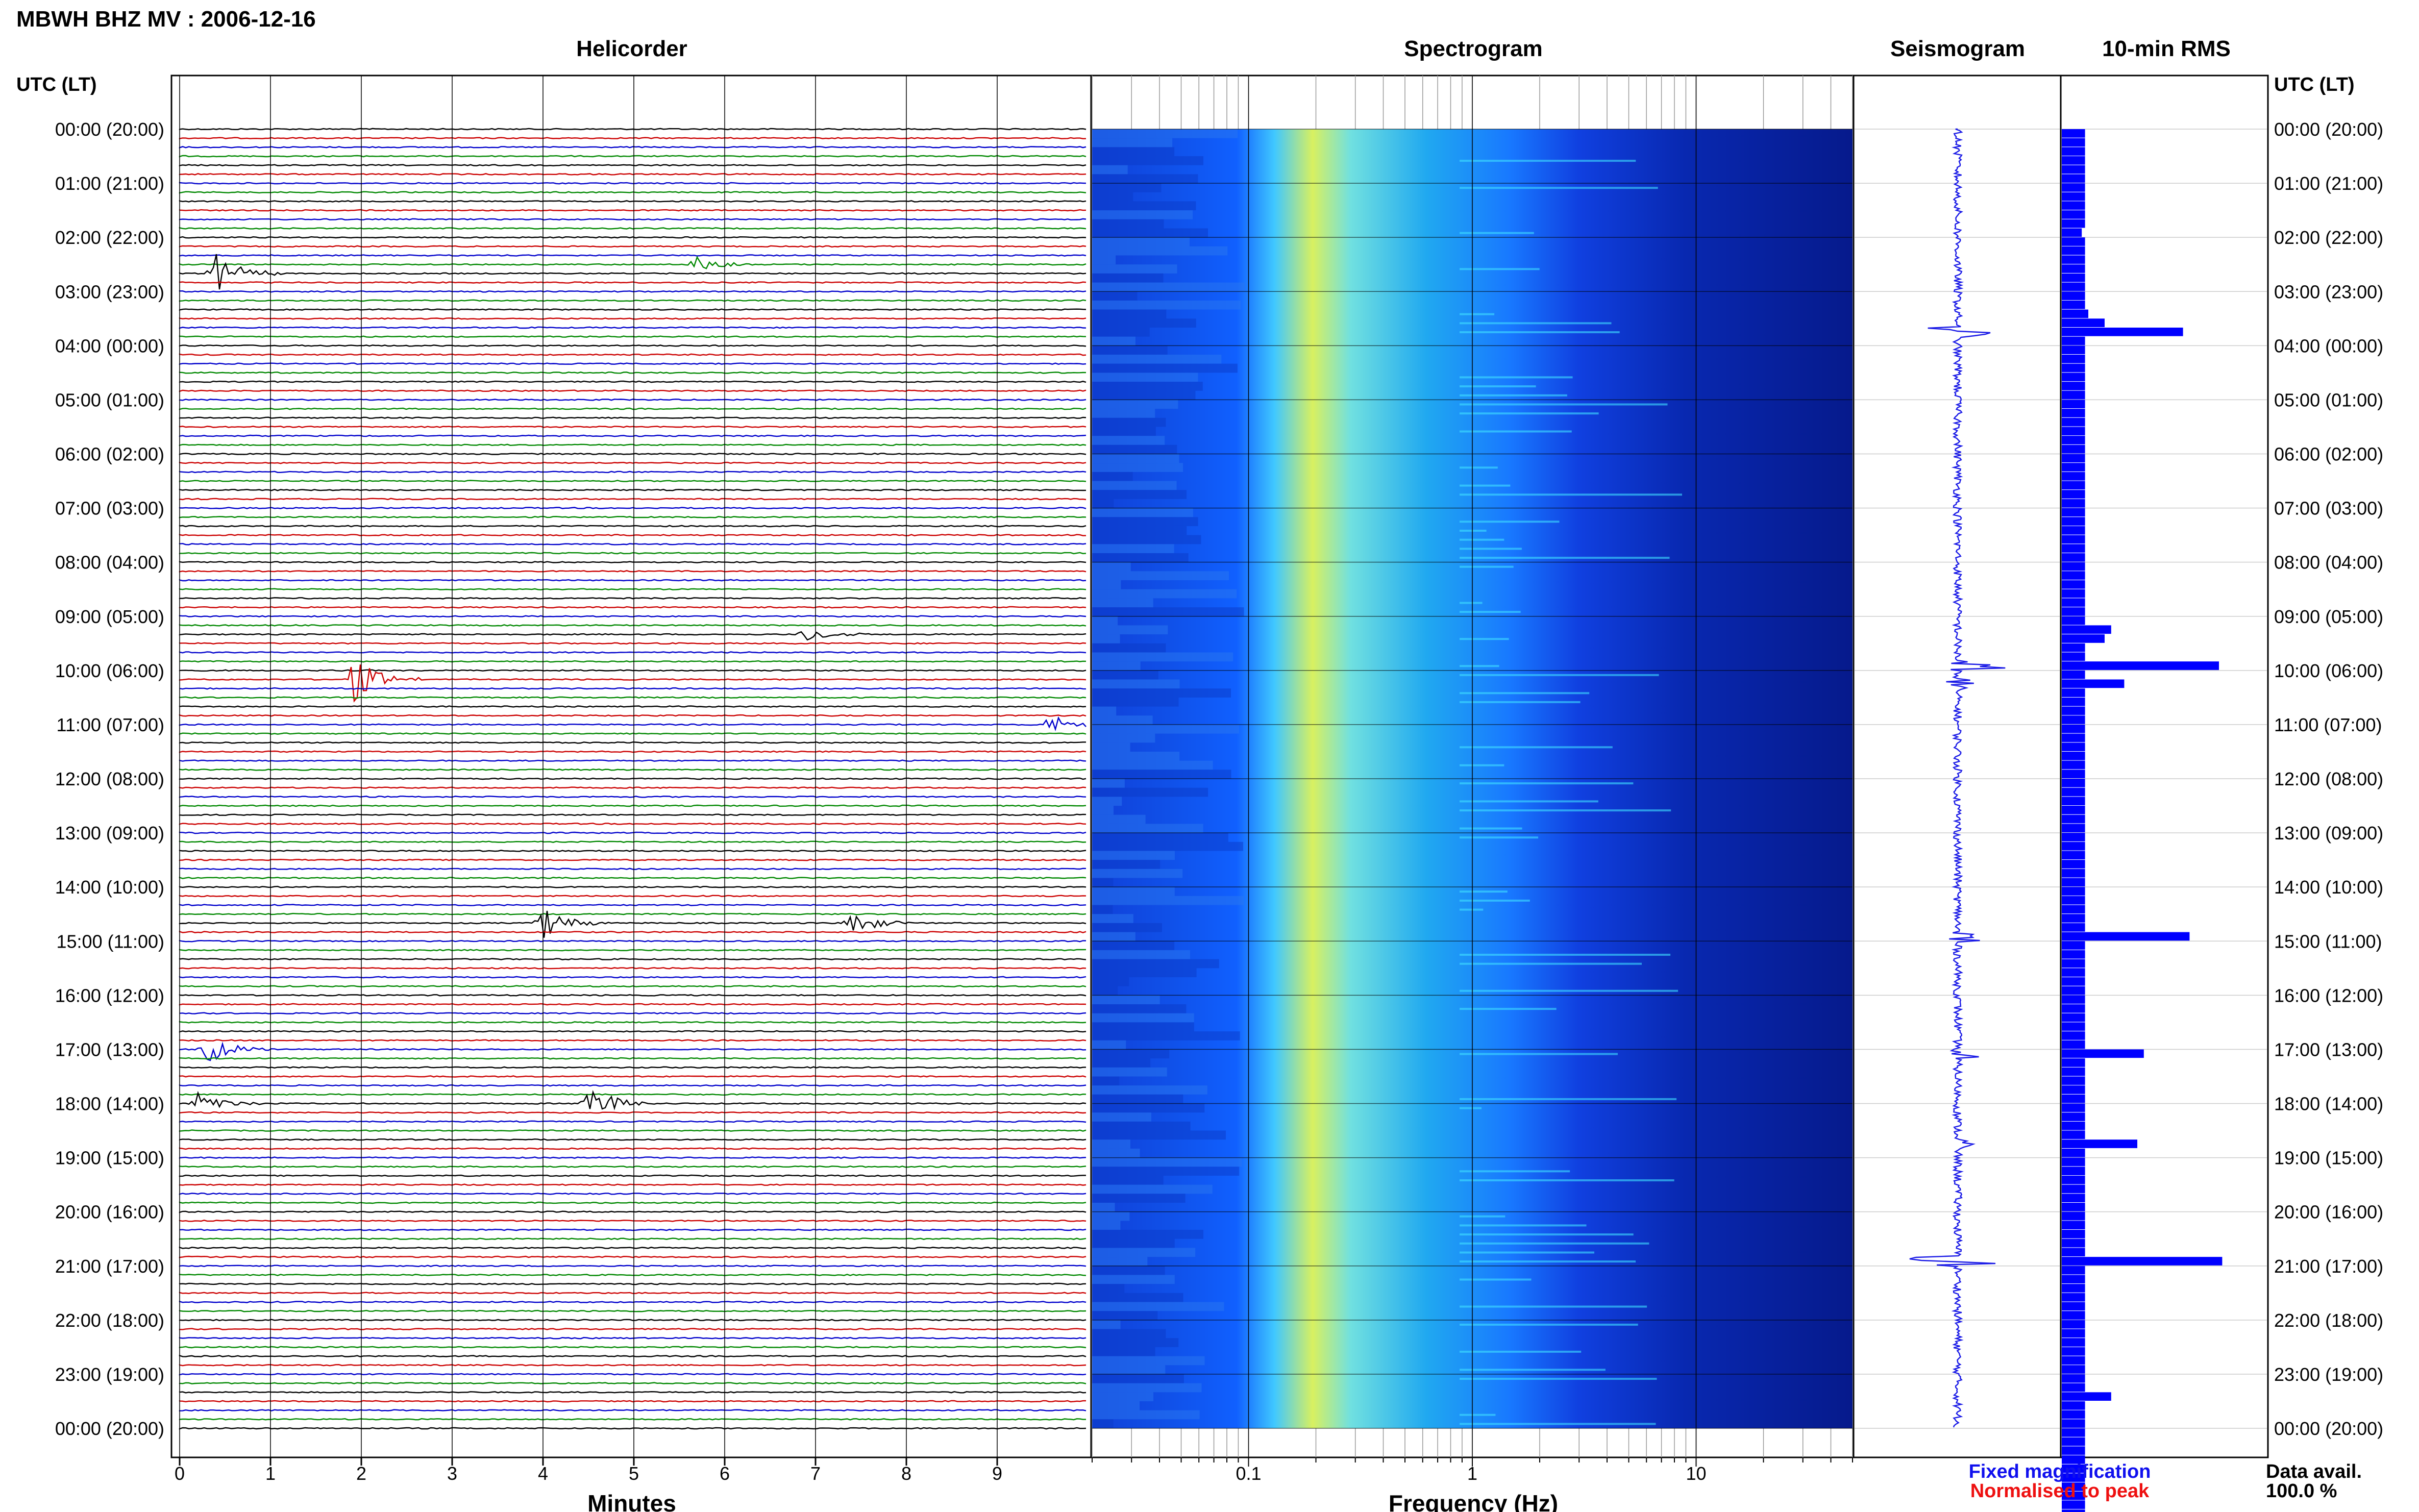 The width and height of the screenshot is (2419, 1512). What do you see at coordinates (110, 724) in the screenshot?
I see `left-time-label: 11:00 (07:00)` at bounding box center [110, 724].